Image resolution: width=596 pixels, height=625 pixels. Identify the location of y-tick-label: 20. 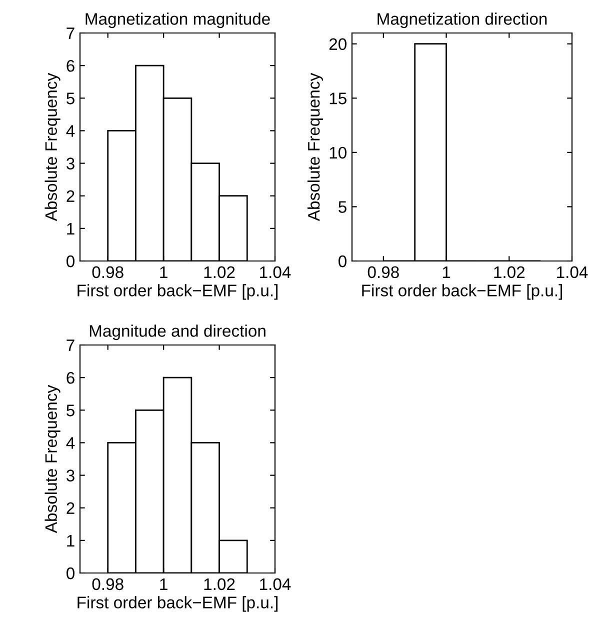
(337, 44).